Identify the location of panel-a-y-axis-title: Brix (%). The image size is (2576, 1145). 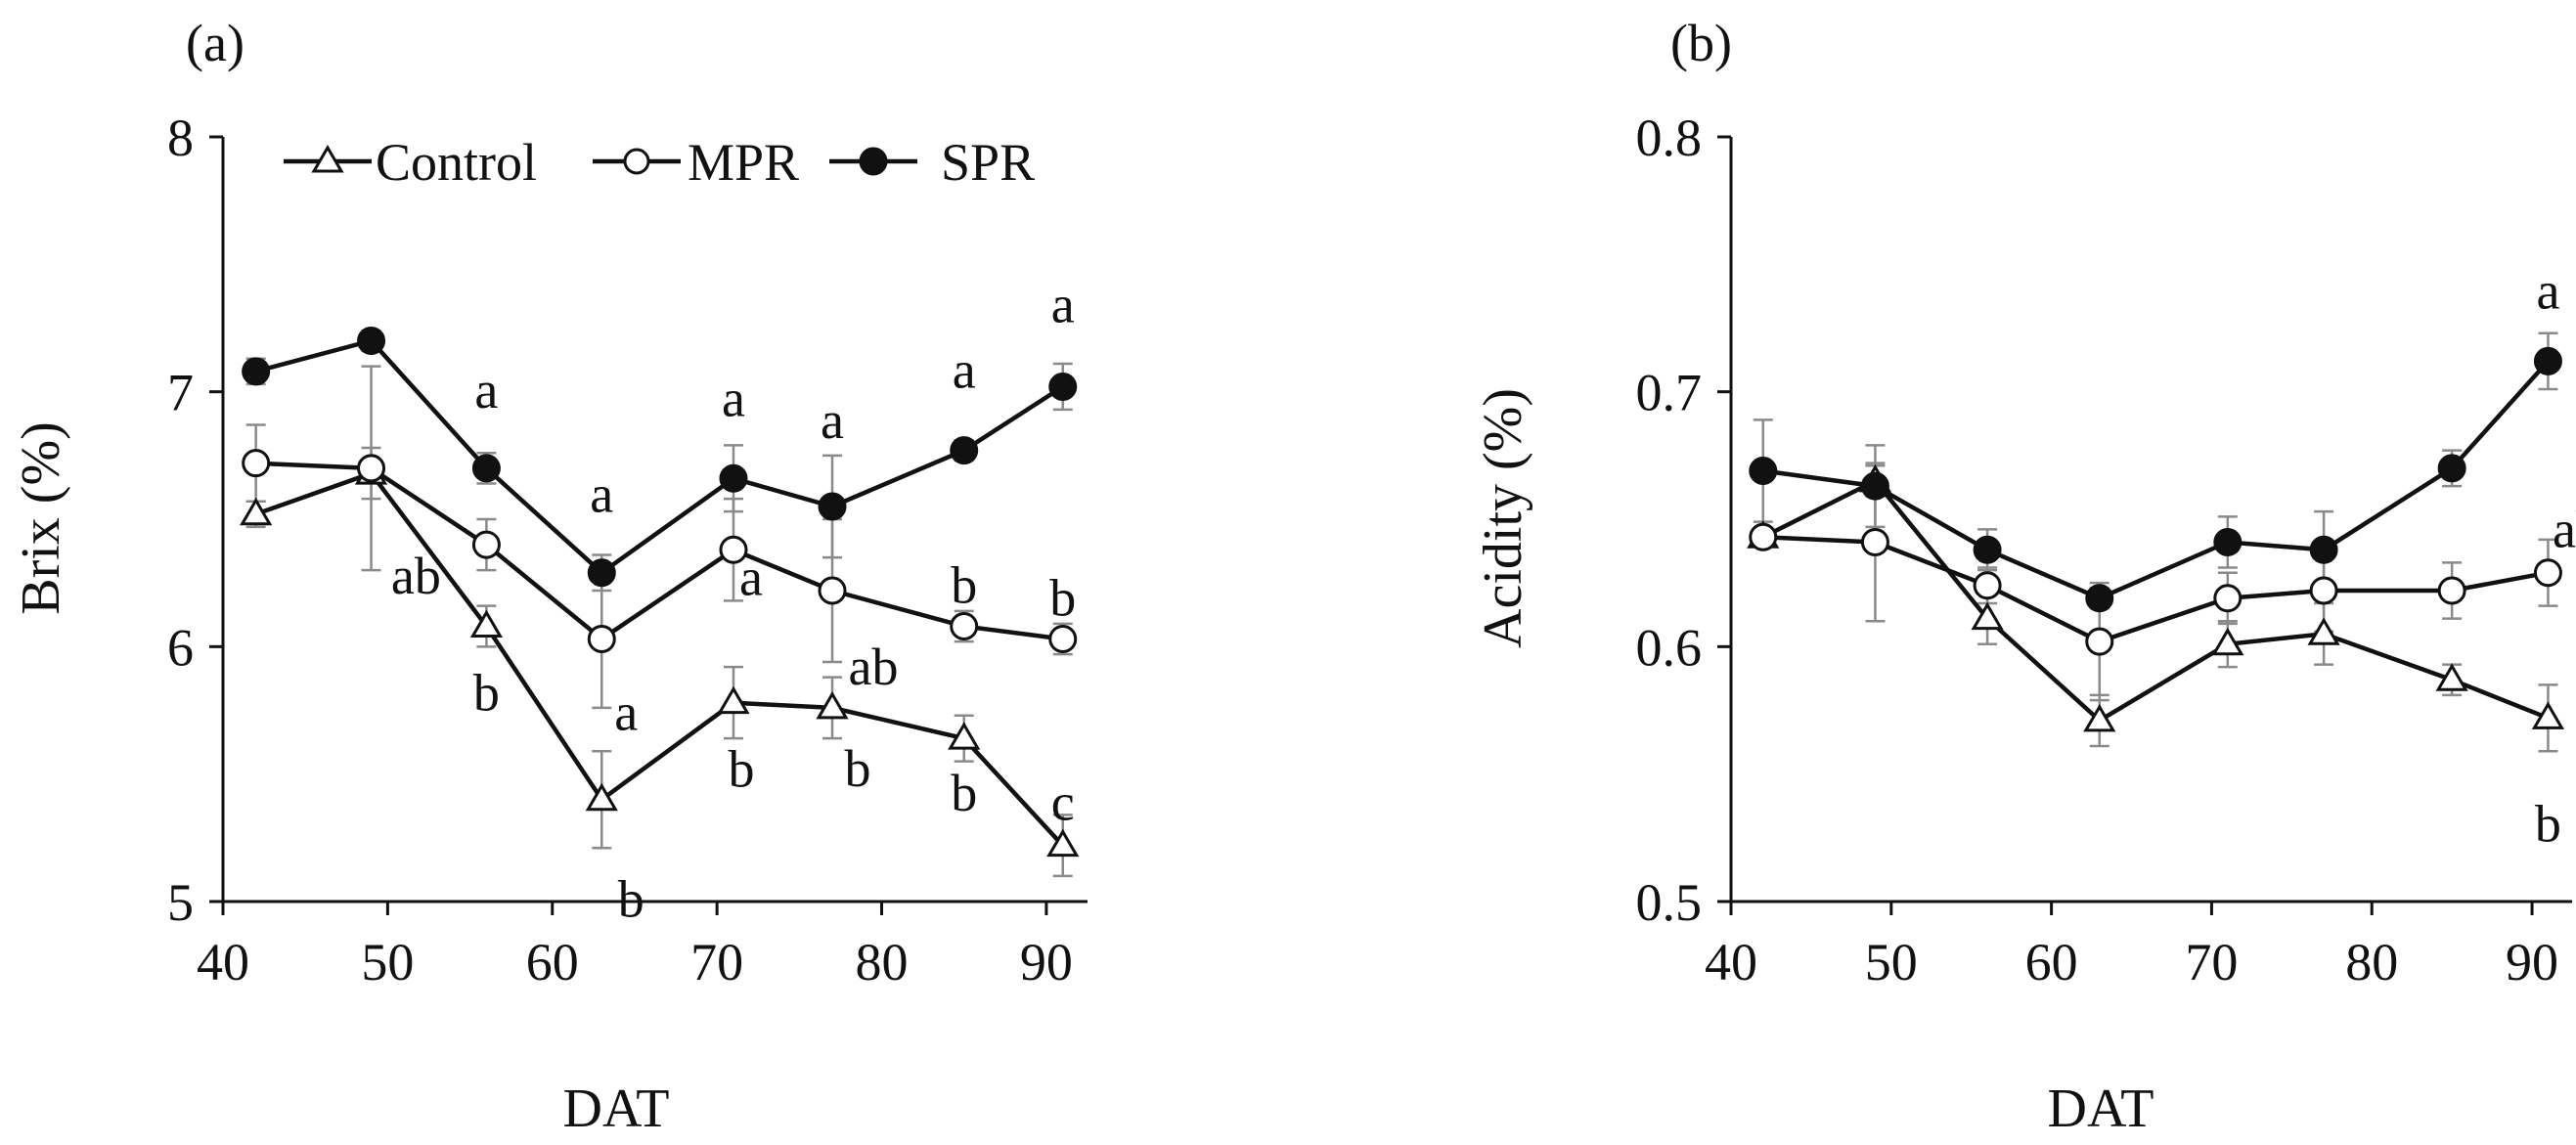
(41, 518).